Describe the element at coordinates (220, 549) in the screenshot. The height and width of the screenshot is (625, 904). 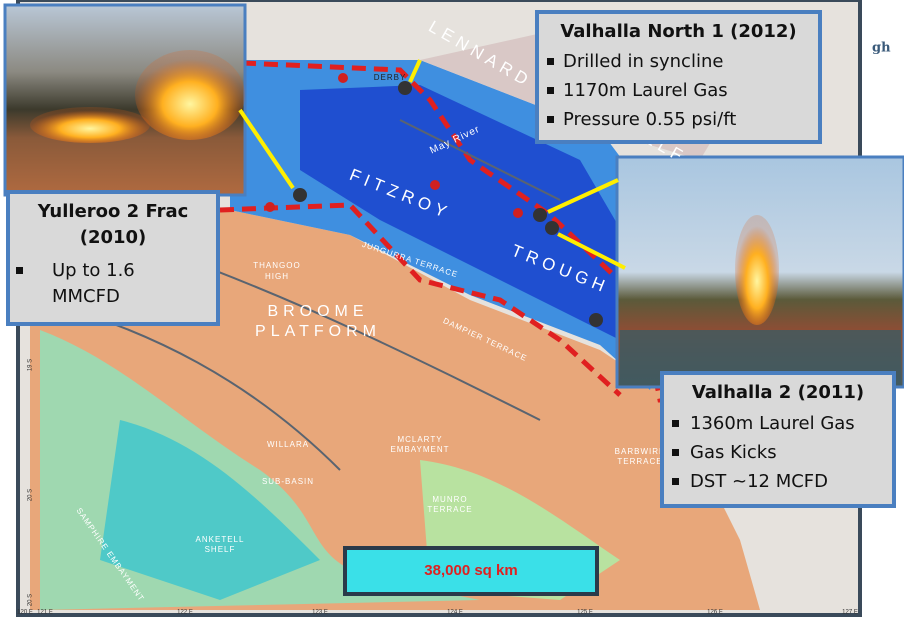
I see `map-label: SHELF` at that location.